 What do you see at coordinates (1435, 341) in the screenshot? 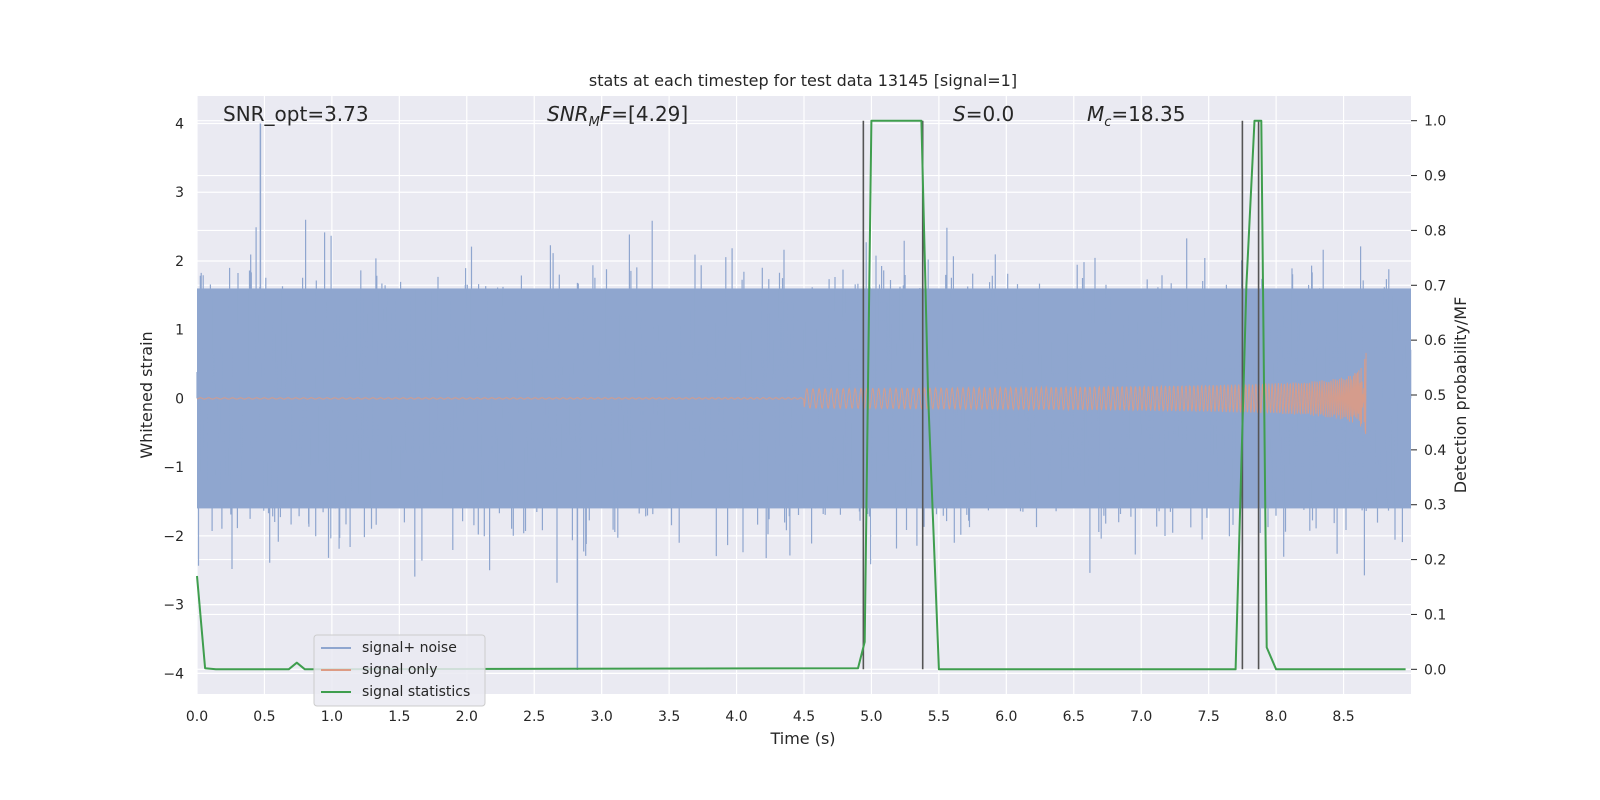
I see `y2-tick-label: 0.6` at bounding box center [1435, 341].